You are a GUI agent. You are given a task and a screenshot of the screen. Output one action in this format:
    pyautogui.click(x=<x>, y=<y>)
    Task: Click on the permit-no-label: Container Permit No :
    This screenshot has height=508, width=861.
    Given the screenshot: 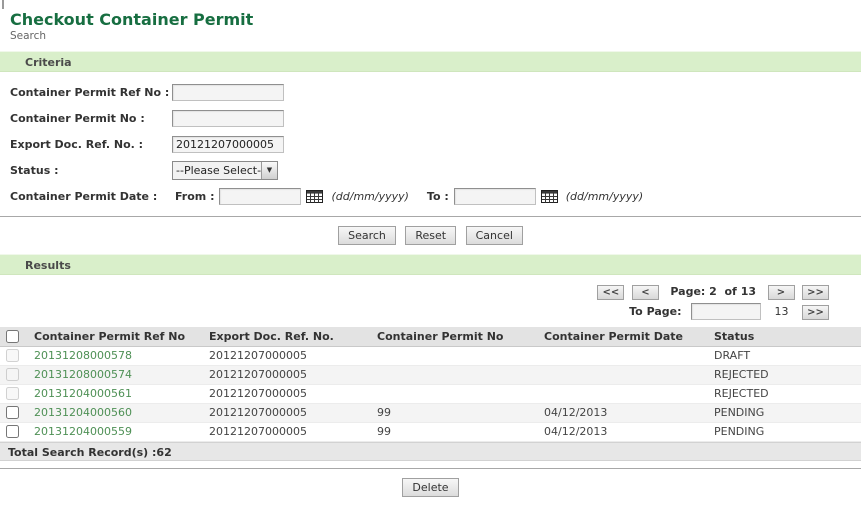 What is the action you would take?
    pyautogui.click(x=77, y=118)
    